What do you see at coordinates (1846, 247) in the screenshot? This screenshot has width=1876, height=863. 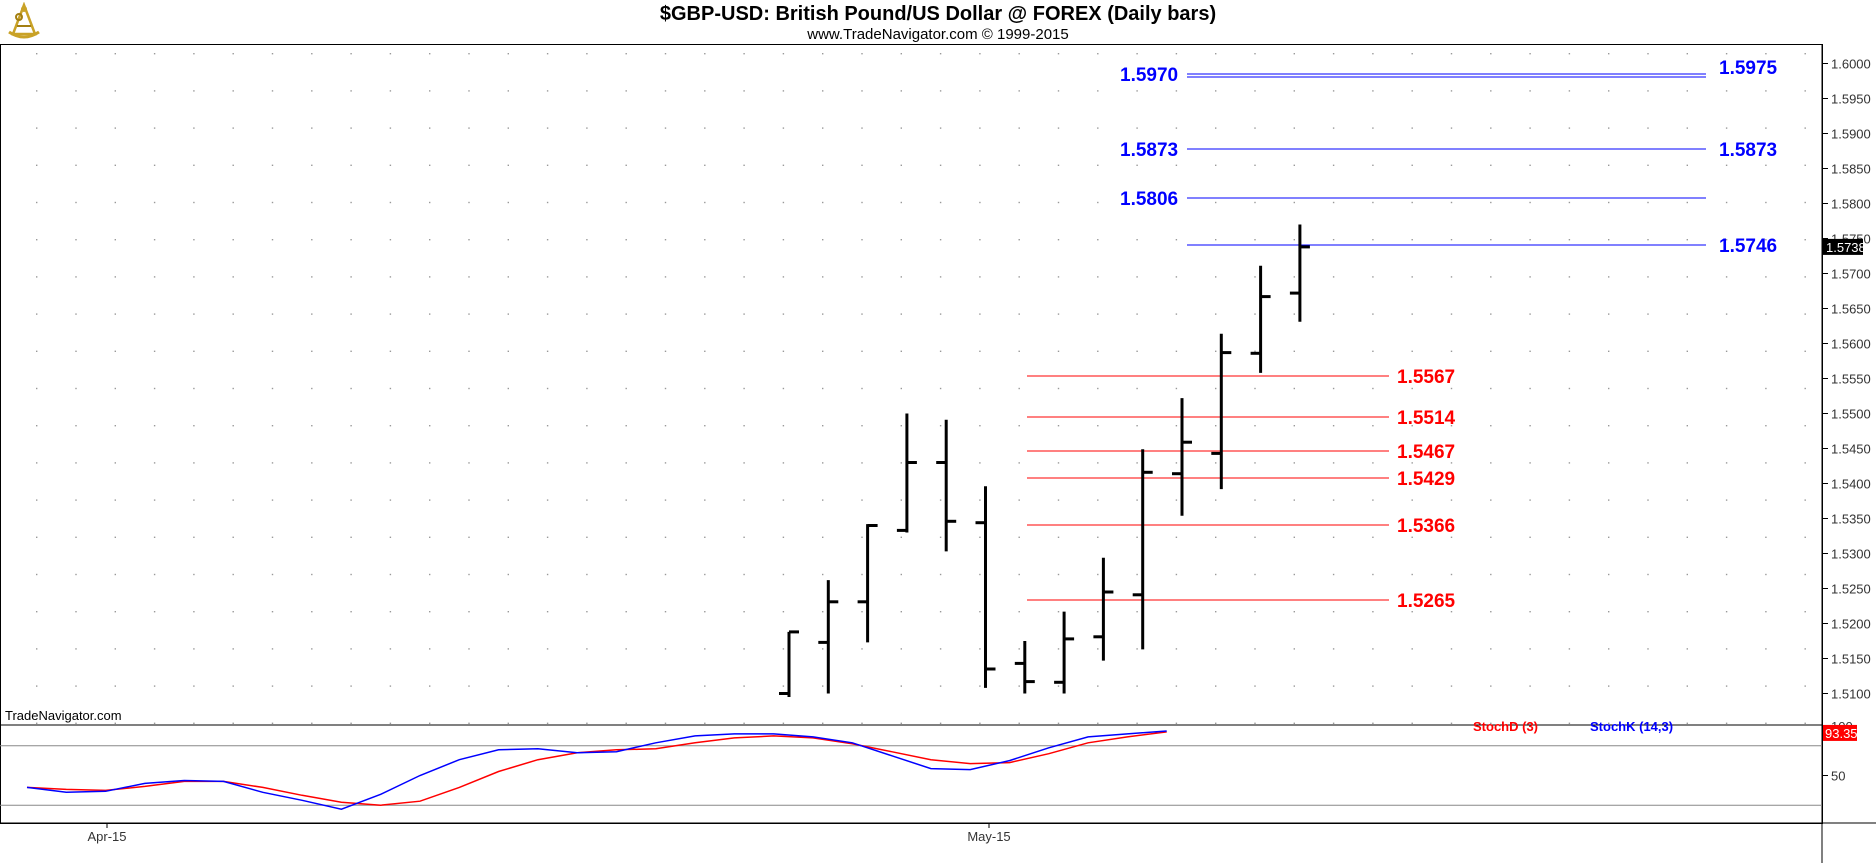 I see `last-price-label: 1.5738` at bounding box center [1846, 247].